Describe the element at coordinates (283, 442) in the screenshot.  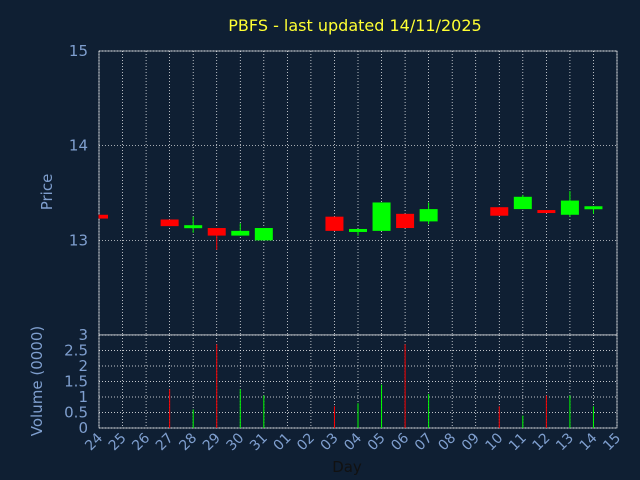
I see `x-tick-label: 01` at that location.